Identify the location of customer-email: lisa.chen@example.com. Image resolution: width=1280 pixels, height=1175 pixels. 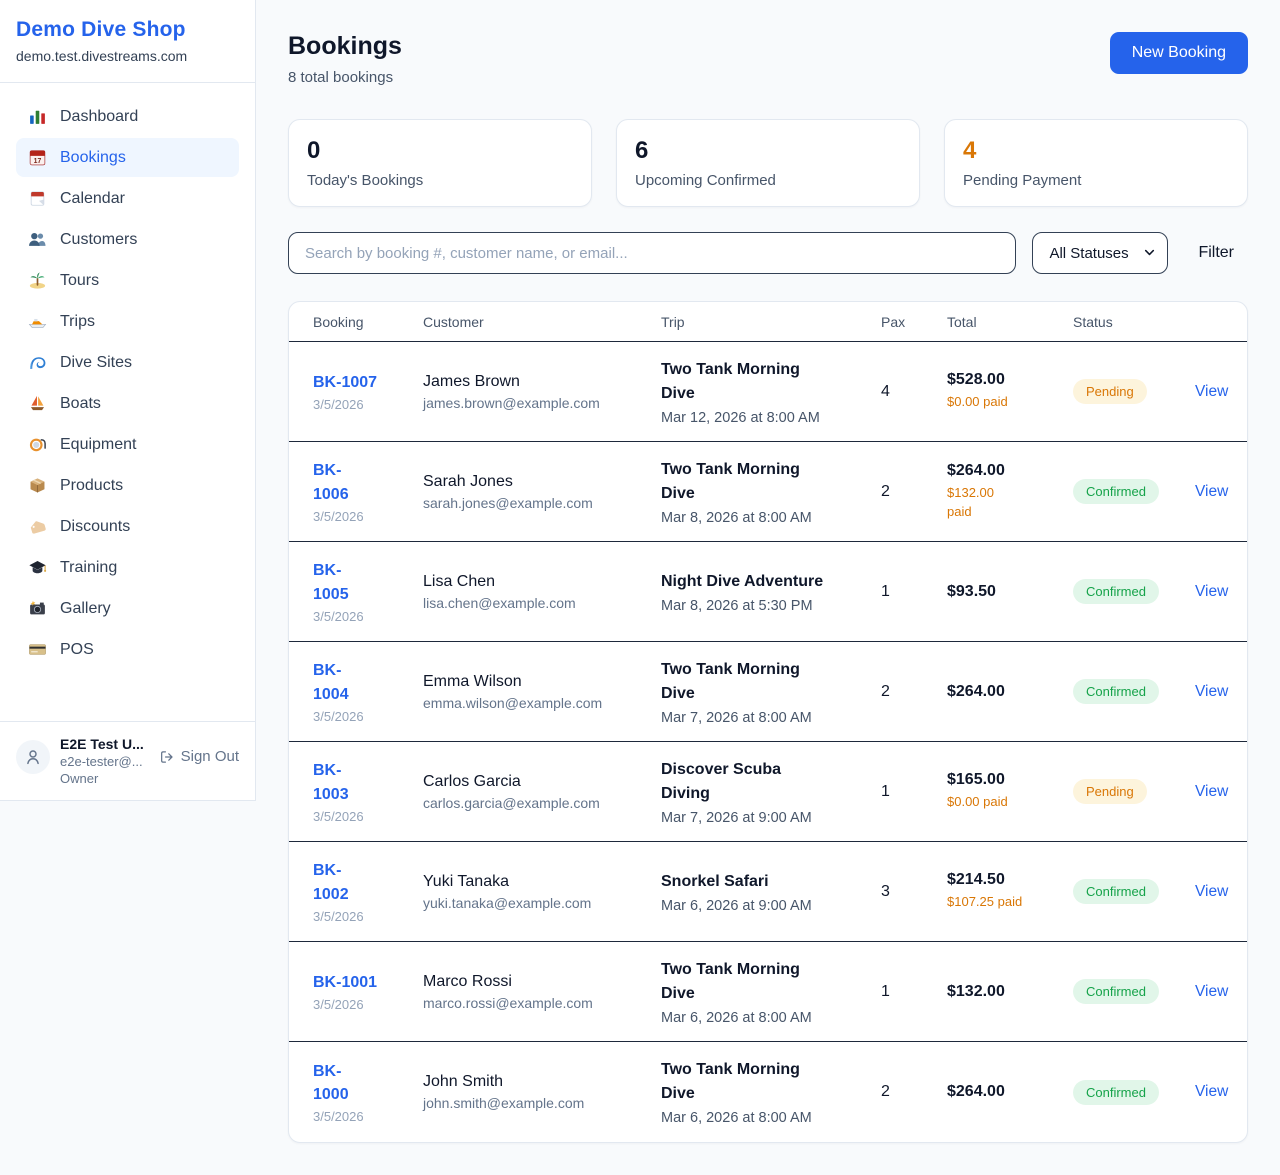
(499, 602).